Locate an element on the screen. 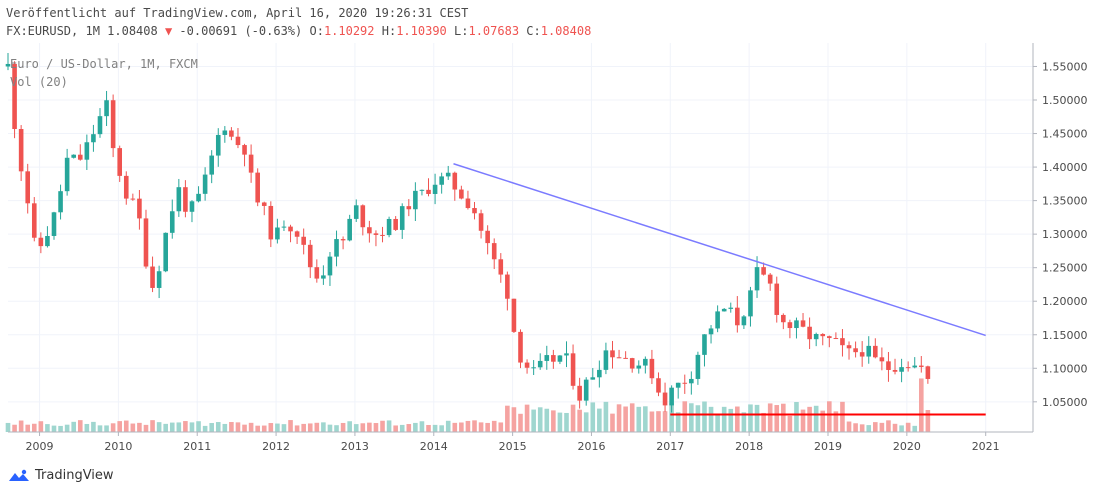 This screenshot has height=496, width=1100. y-tick-label: 1.35000 is located at coordinates (1065, 201).